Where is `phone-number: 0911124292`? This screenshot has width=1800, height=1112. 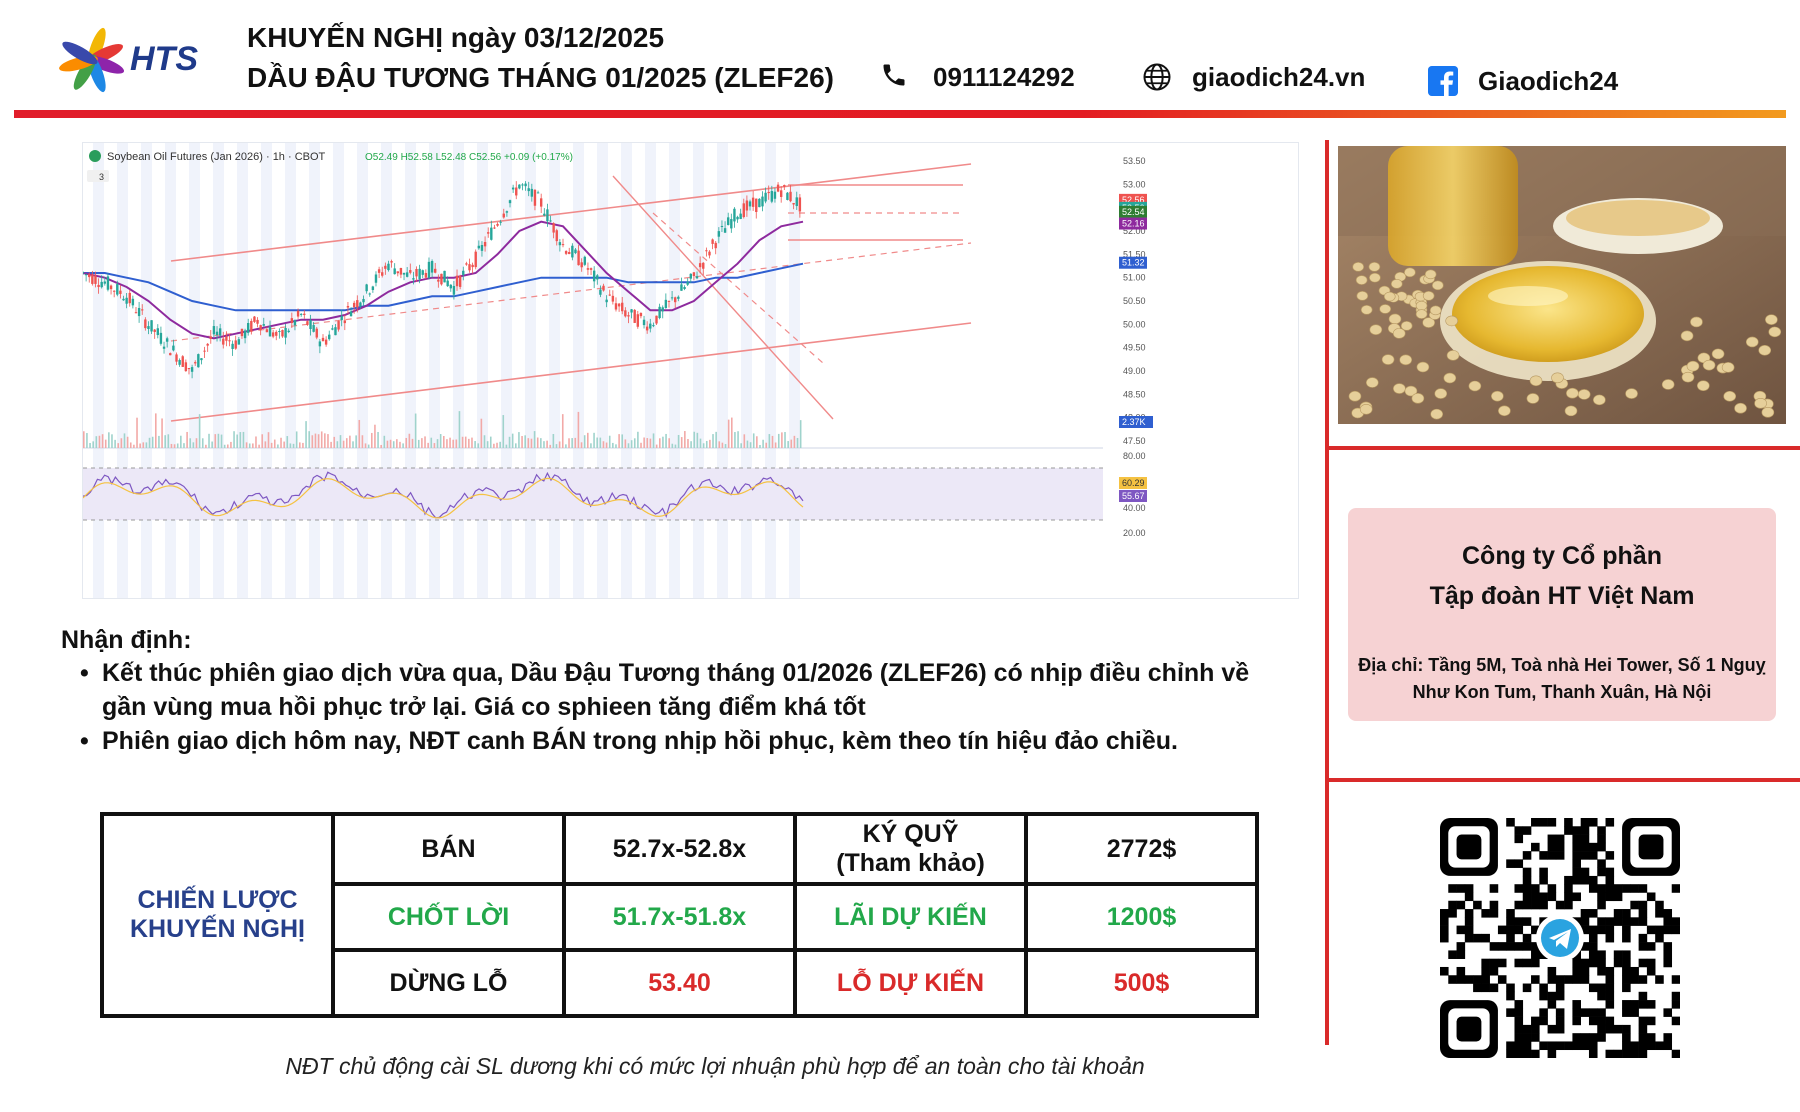 phone-number: 0911124292 is located at coordinates (1004, 77).